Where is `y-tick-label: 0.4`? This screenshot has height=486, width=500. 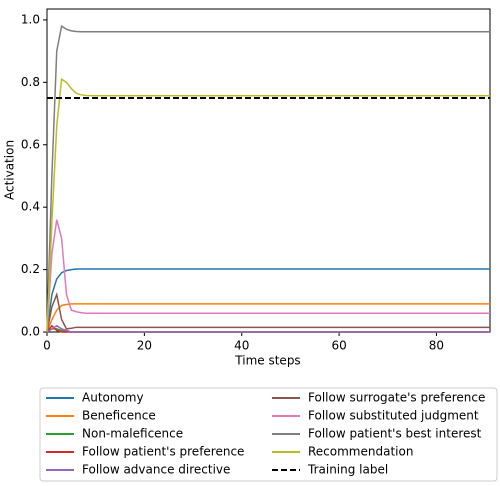 y-tick-label: 0.4 is located at coordinates (30, 207).